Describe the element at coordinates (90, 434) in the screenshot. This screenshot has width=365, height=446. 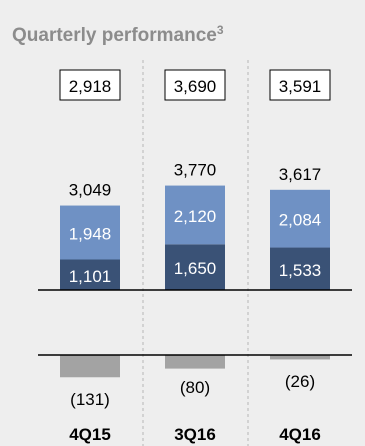
I see `category-label-4Q15: 4Q15` at that location.